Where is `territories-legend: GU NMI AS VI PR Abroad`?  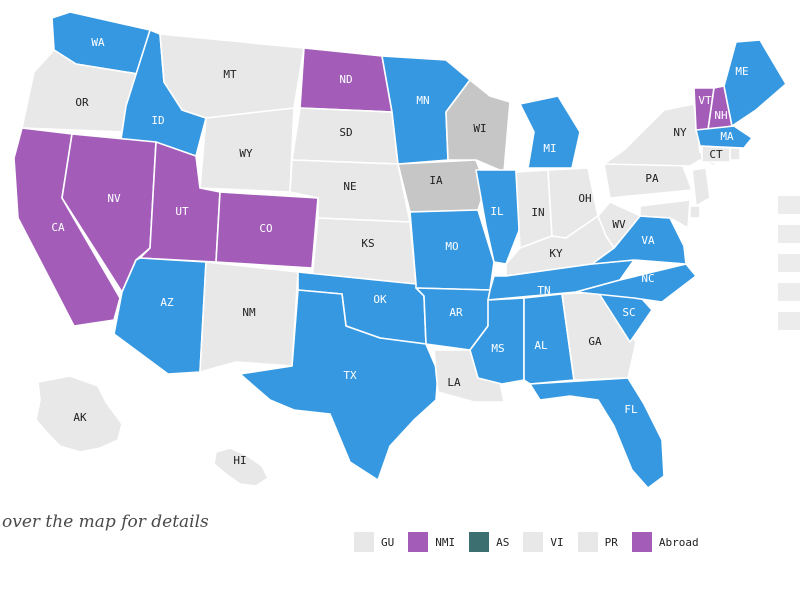 territories-legend: GU NMI AS VI PR Abroad is located at coordinates (533, 542).